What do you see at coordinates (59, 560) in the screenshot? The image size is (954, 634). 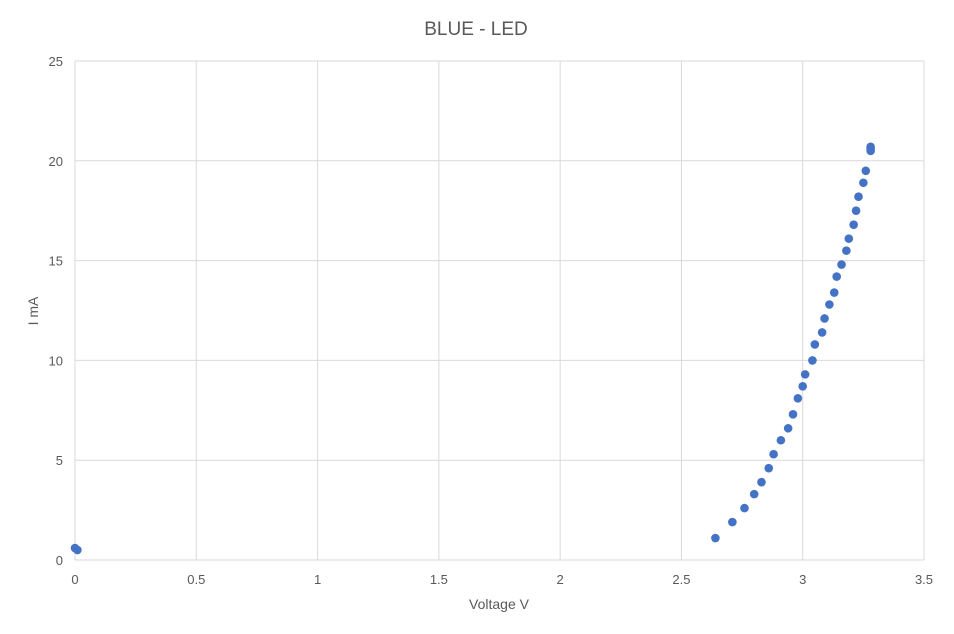 I see `y-tick-label: 0` at bounding box center [59, 560].